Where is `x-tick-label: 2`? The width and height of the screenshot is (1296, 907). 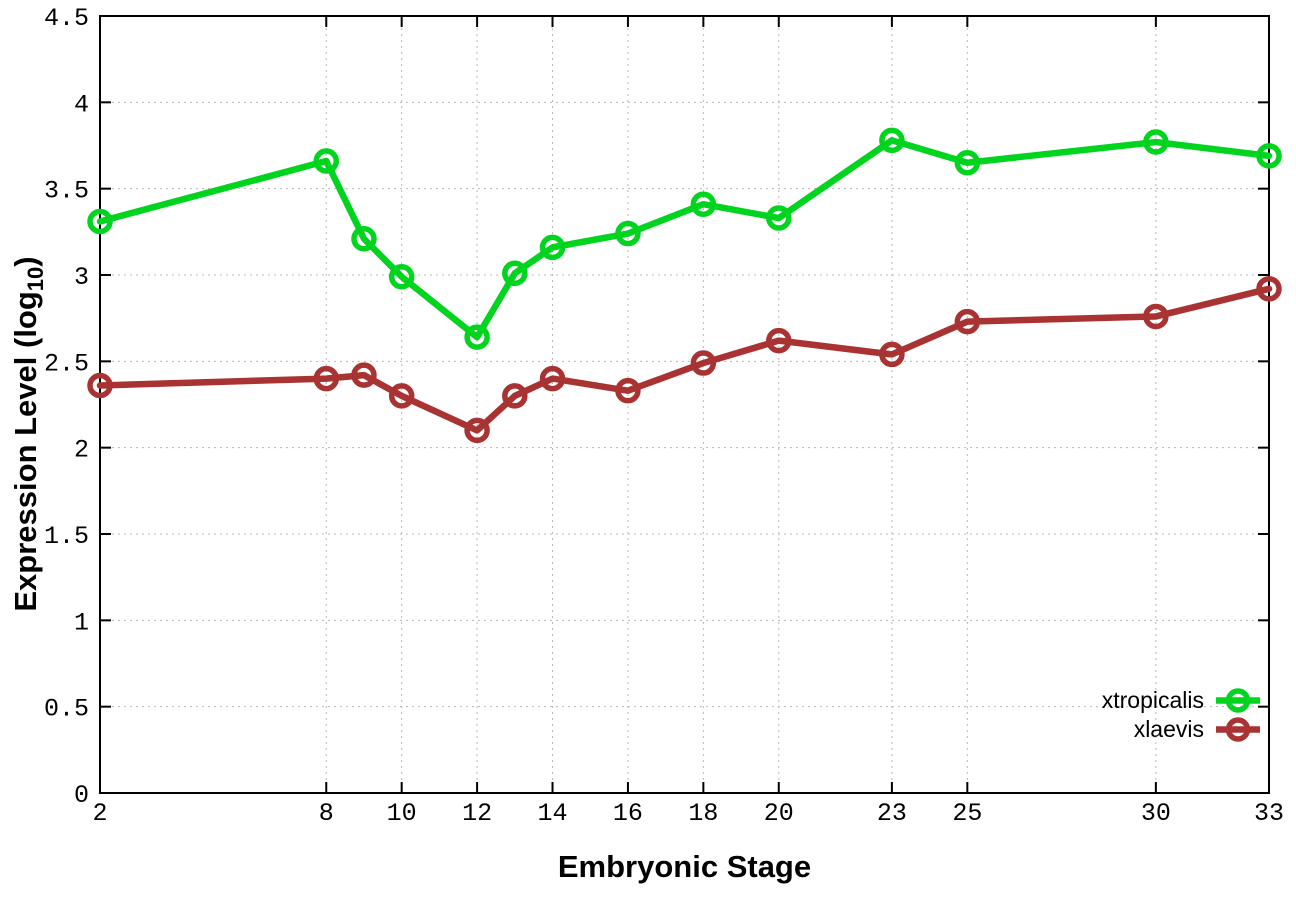 x-tick-label: 2 is located at coordinates (99, 813).